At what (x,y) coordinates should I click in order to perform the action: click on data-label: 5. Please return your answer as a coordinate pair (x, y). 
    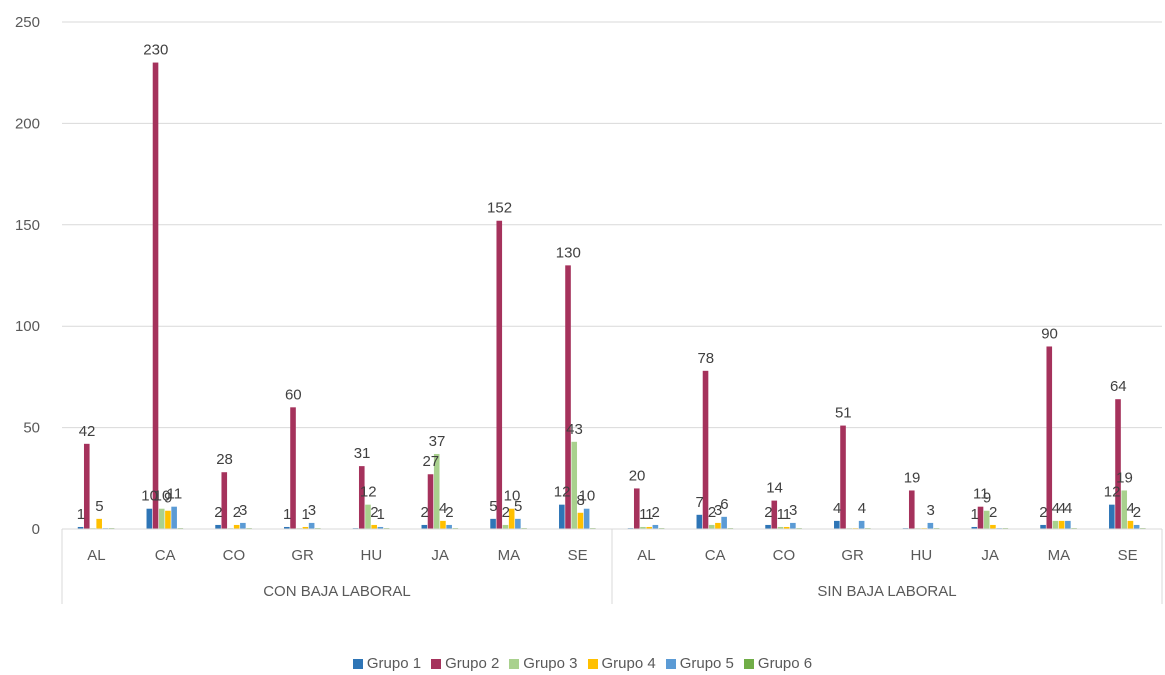
    Looking at the image, I should click on (493, 506).